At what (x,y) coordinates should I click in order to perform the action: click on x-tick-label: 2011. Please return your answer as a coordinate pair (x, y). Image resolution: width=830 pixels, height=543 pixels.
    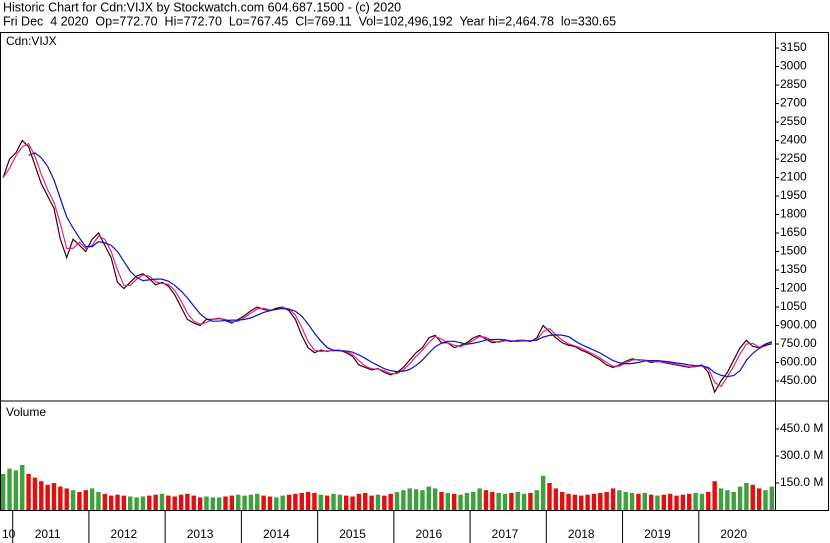
    Looking at the image, I should click on (48, 534).